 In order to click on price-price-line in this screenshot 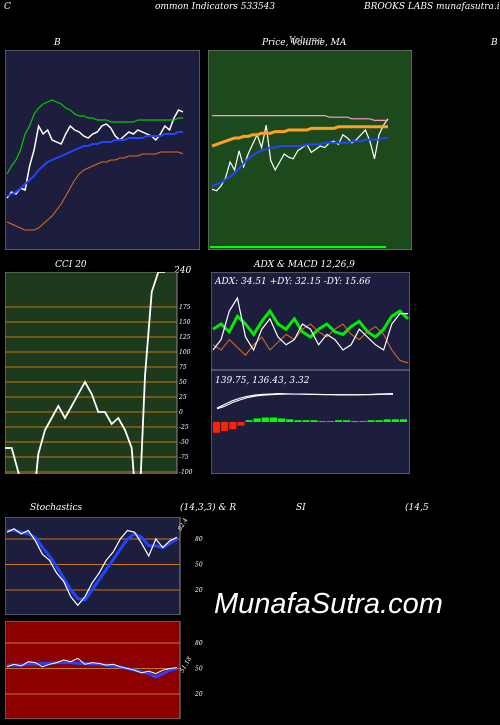, I will do `click(300, 155)`.